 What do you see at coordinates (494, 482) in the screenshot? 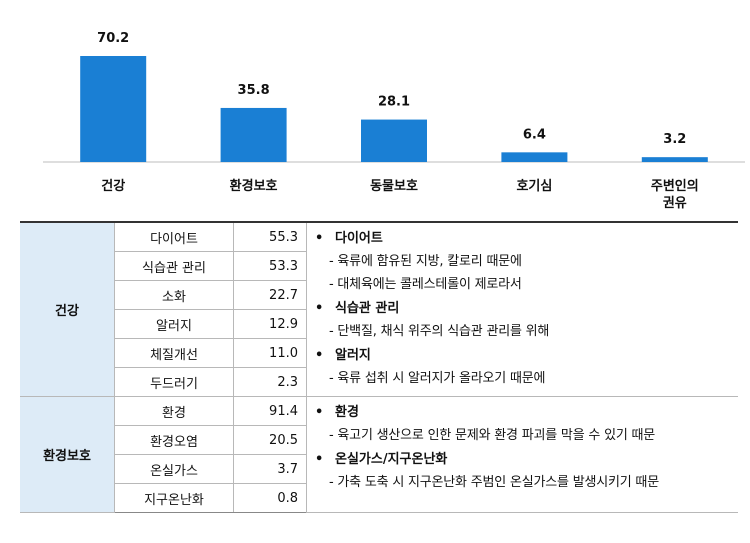
I see `note-line: - 가축 도축 시 지구온난화 주범인 온실가스를 발생시키기 때문` at bounding box center [494, 482].